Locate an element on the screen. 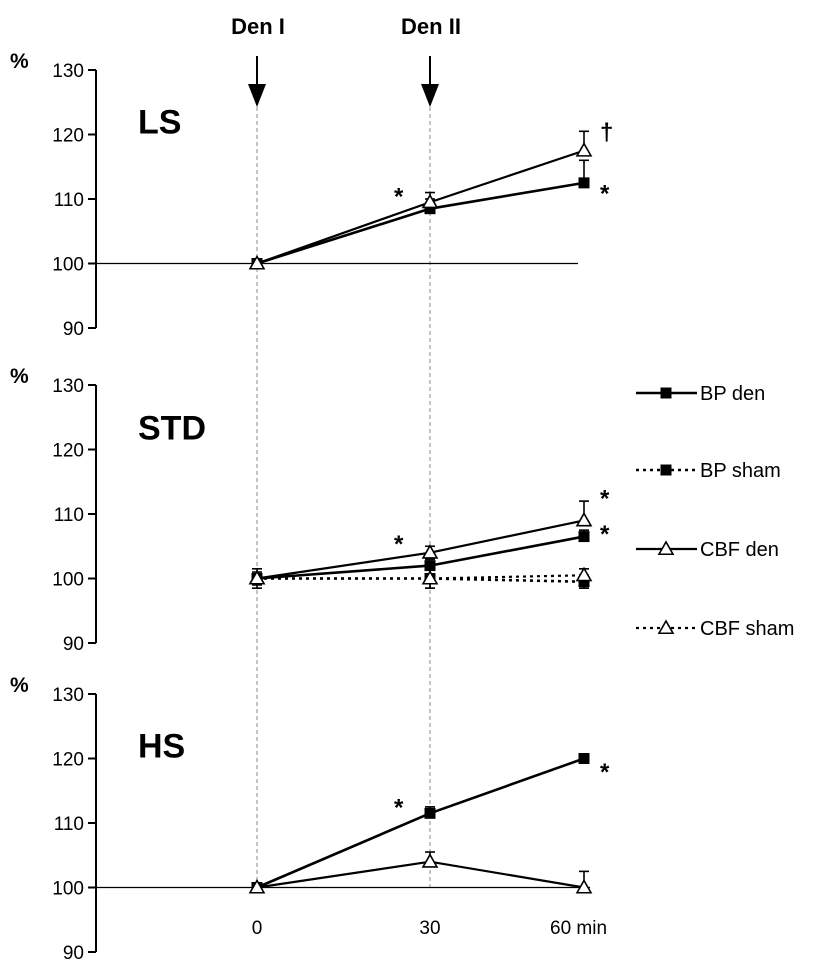  x-tick-label: 0 is located at coordinates (257, 928).